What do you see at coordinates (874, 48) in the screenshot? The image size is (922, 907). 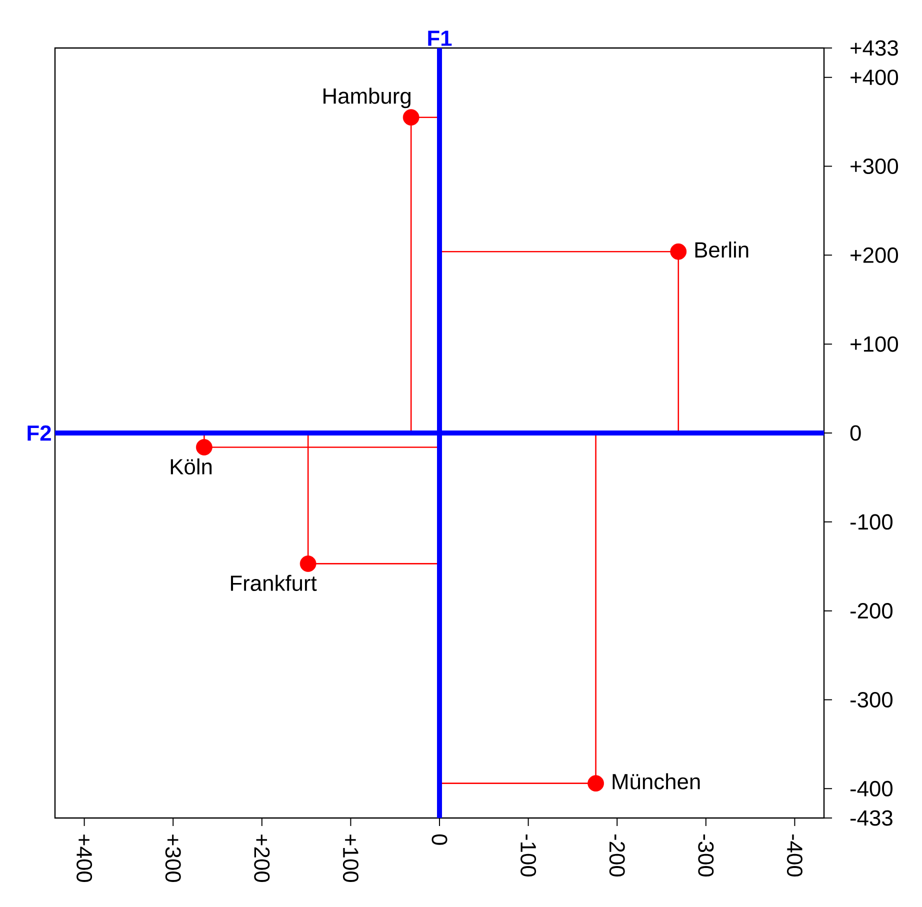 I see `y-tick-label: +433` at bounding box center [874, 48].